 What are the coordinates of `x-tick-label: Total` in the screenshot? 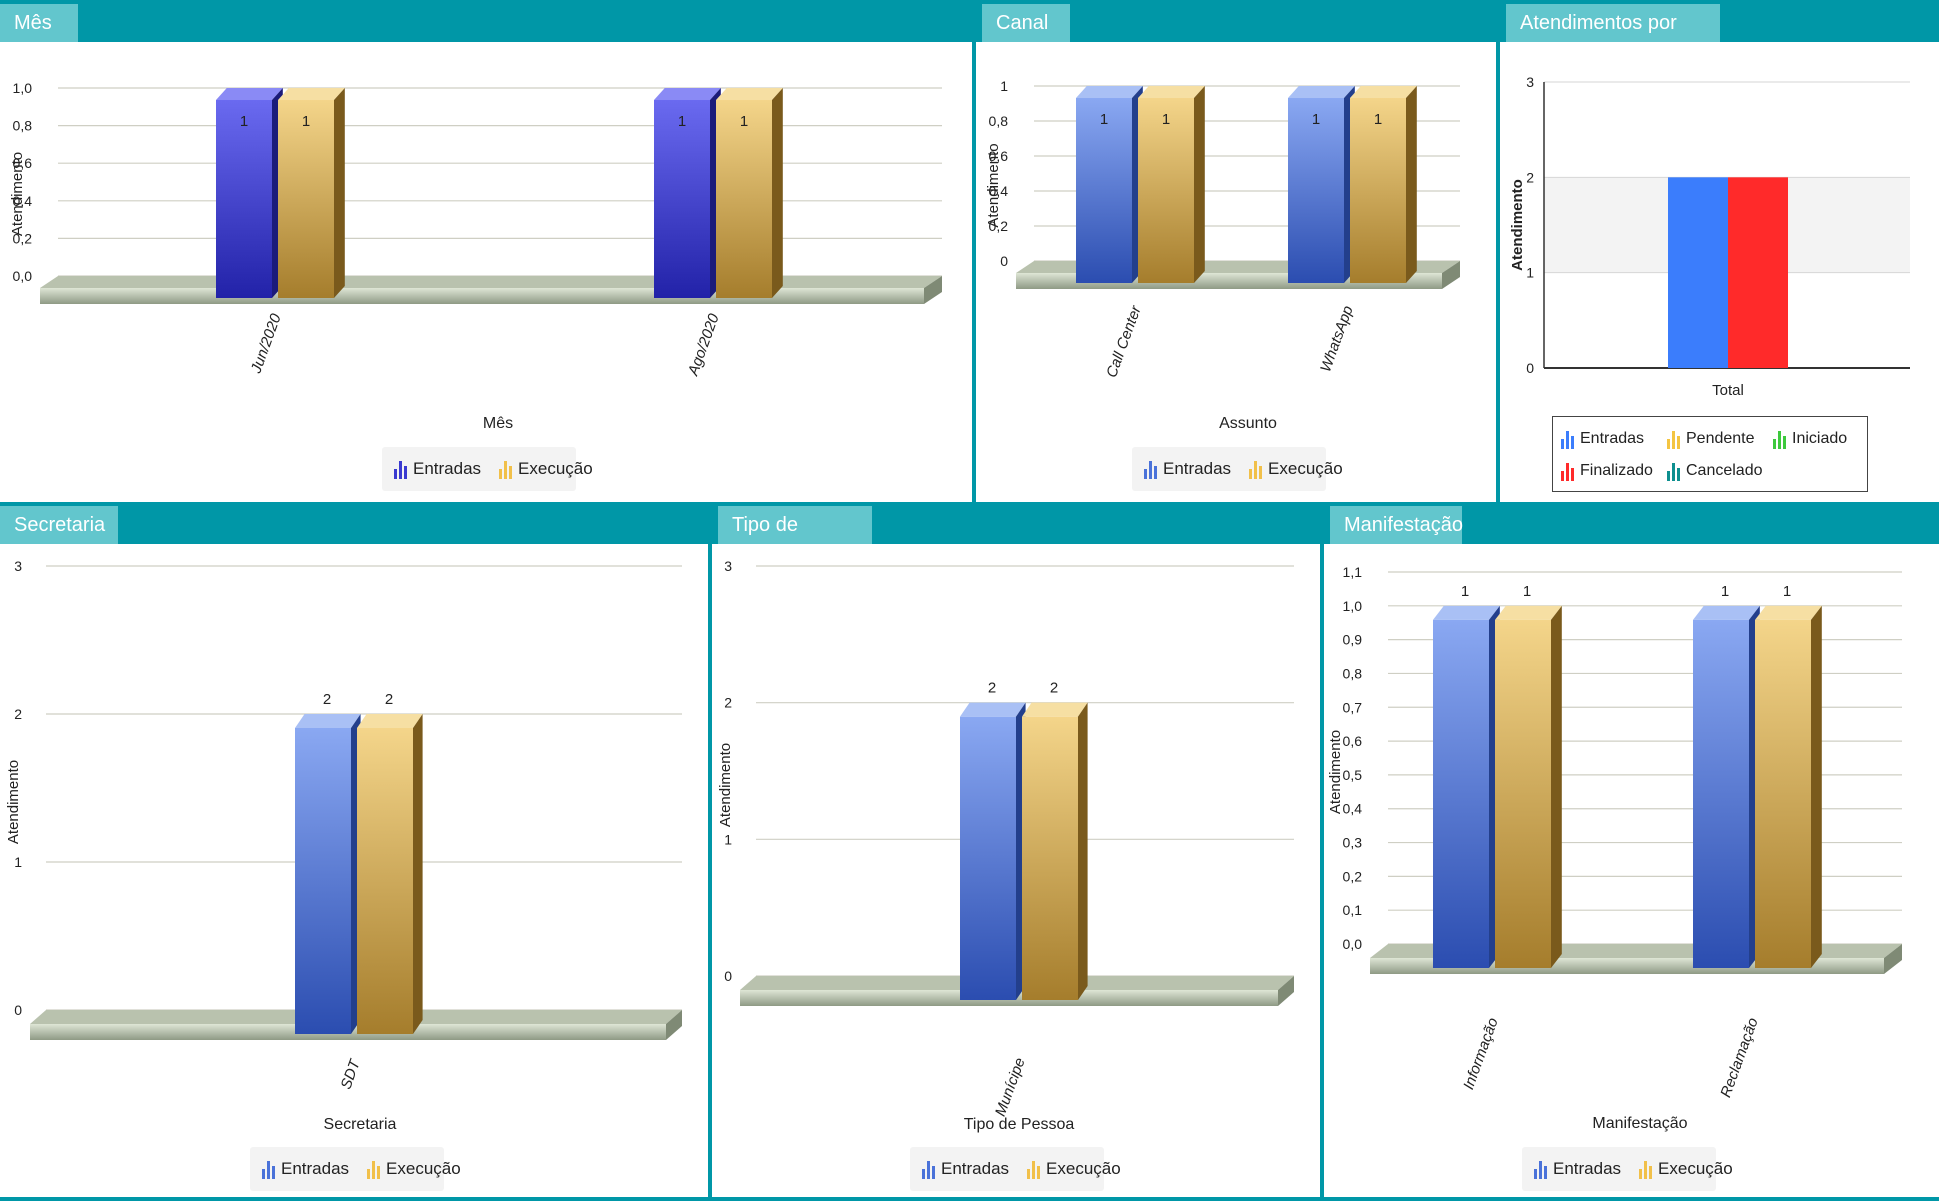 It's located at (1728, 390).